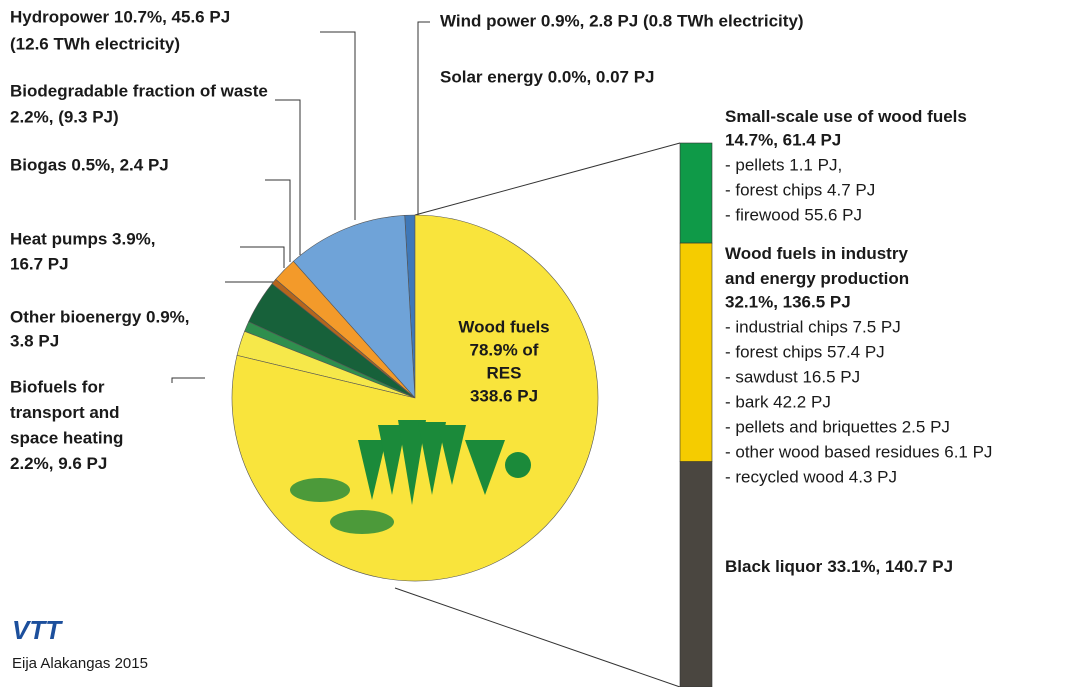  What do you see at coordinates (783, 164) in the screenshot?
I see `segment-item: - pellets 1.1 PJ,` at bounding box center [783, 164].